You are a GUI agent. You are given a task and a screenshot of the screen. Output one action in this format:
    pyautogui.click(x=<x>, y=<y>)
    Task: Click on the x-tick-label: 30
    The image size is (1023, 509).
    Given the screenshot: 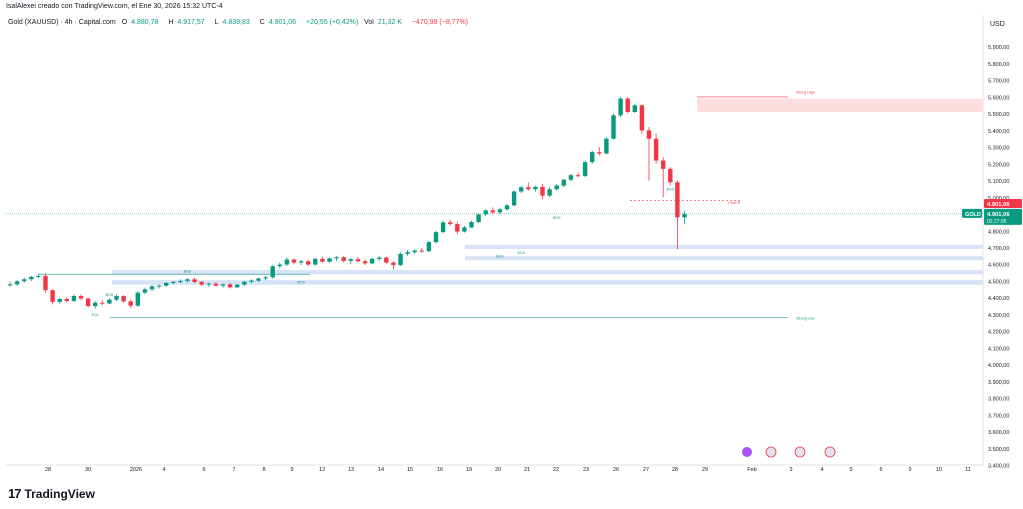 What is the action you would take?
    pyautogui.click(x=88, y=470)
    